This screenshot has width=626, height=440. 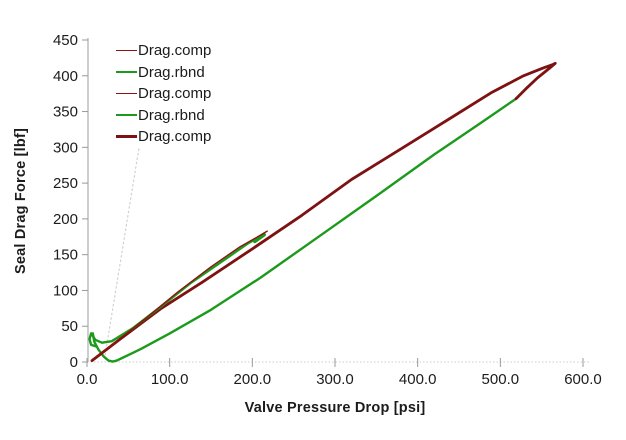 What do you see at coordinates (69, 326) in the screenshot?
I see `y-tick-label: 50` at bounding box center [69, 326].